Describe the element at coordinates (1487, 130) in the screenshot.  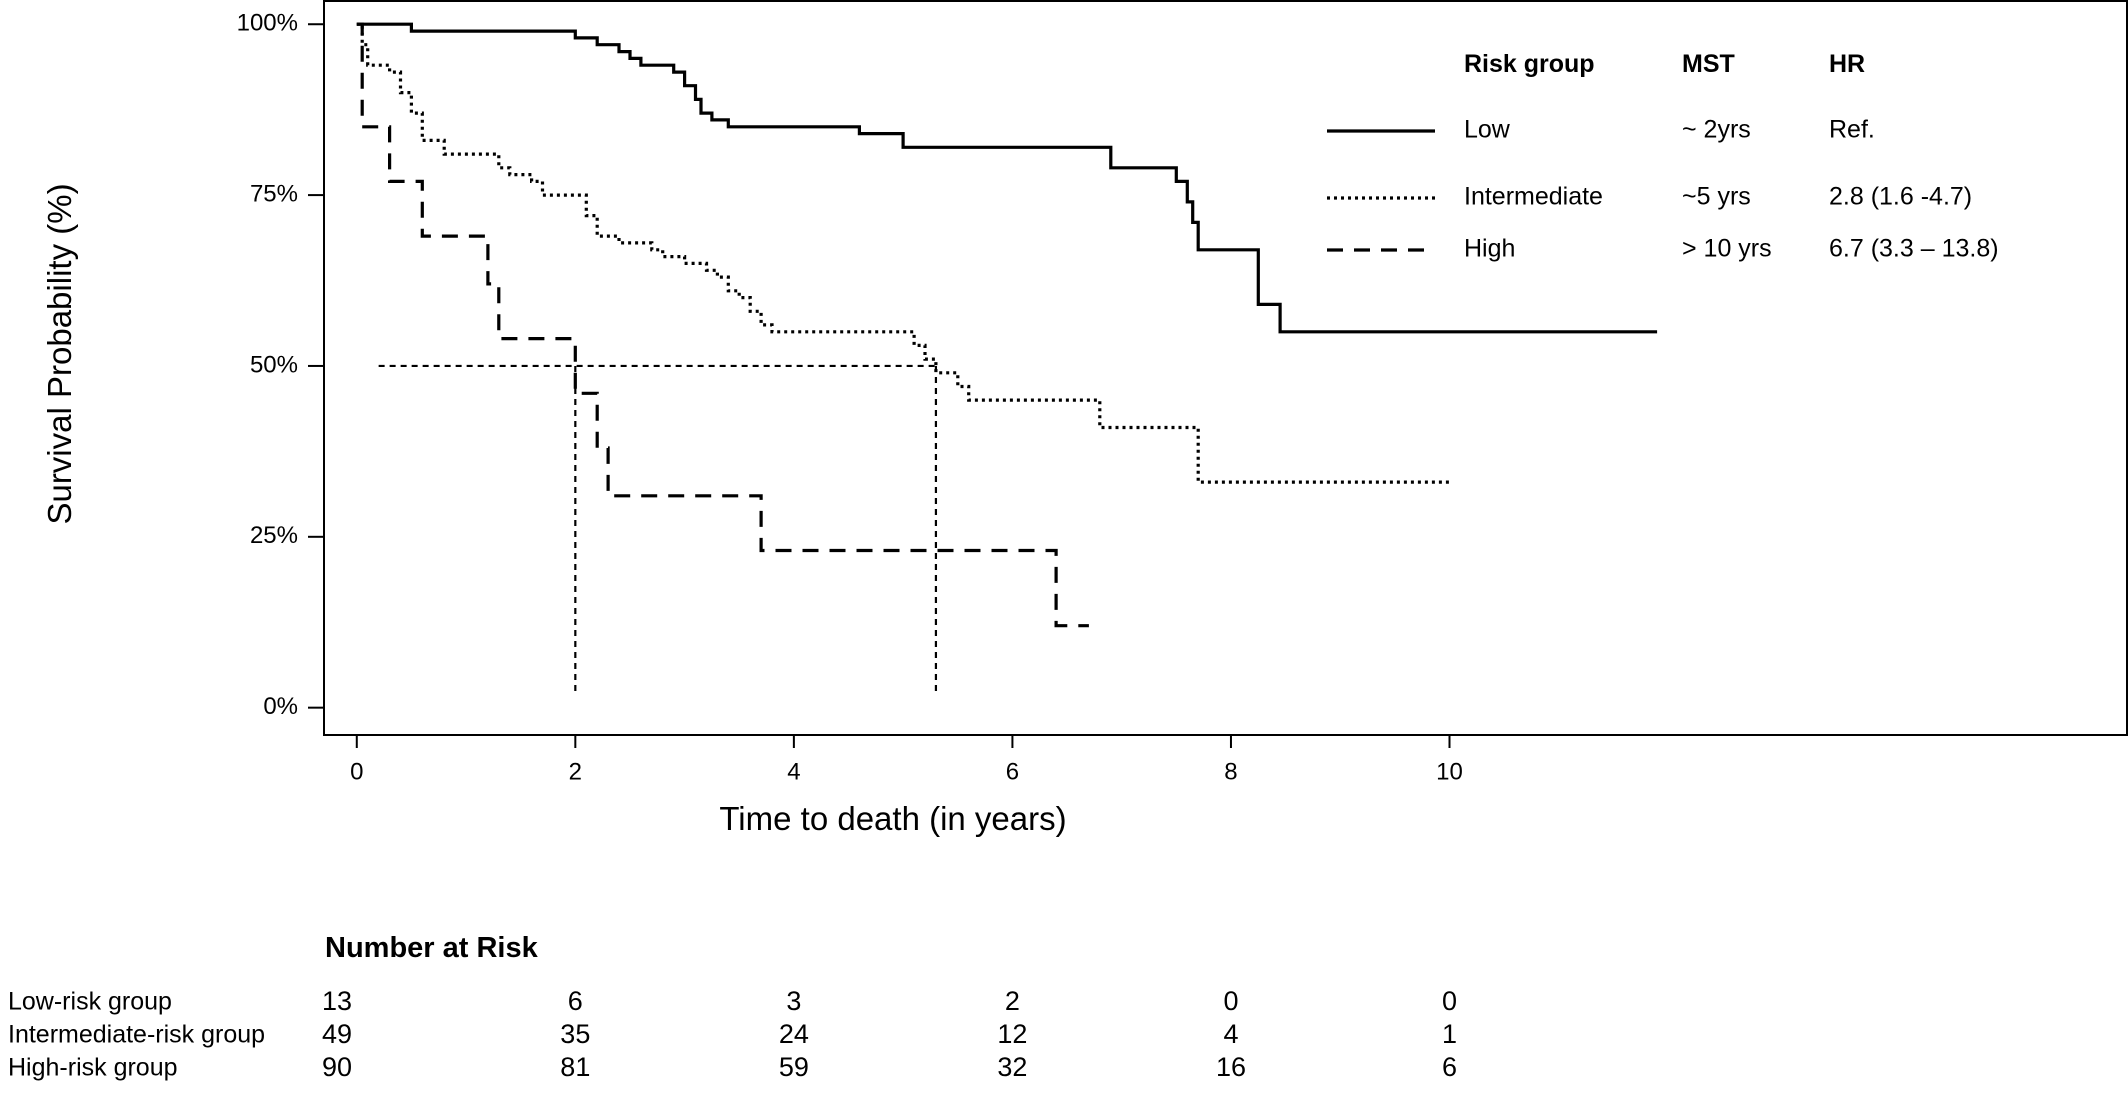
I see `legend-group-low: Low` at that location.